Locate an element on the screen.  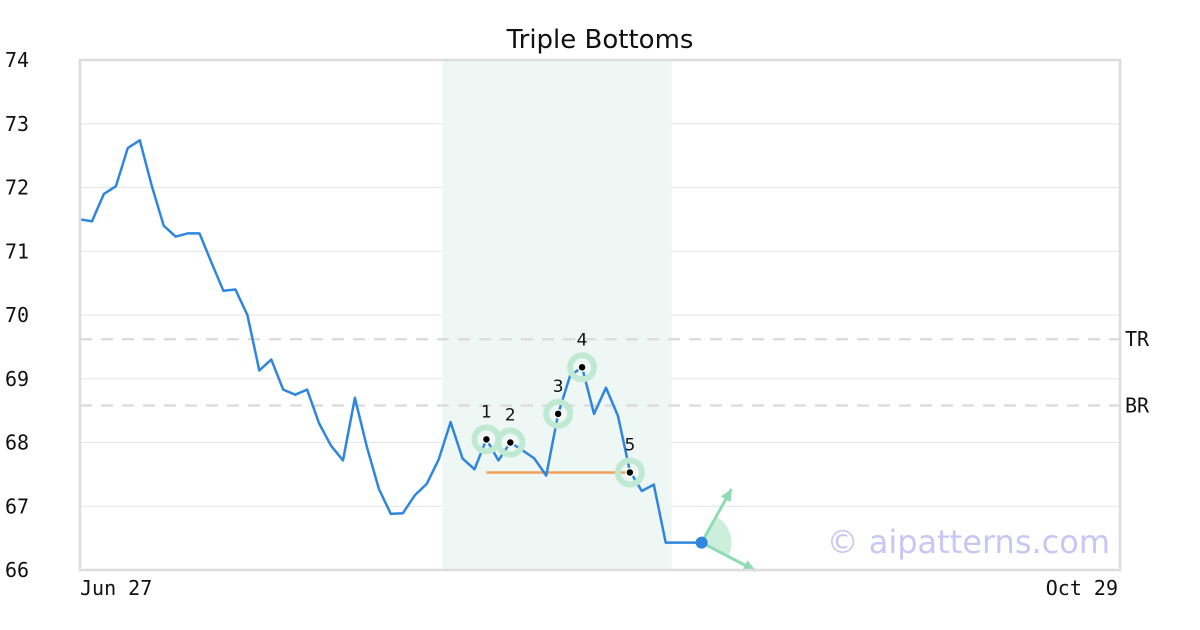
pattern-point-label: 5 is located at coordinates (629, 445).